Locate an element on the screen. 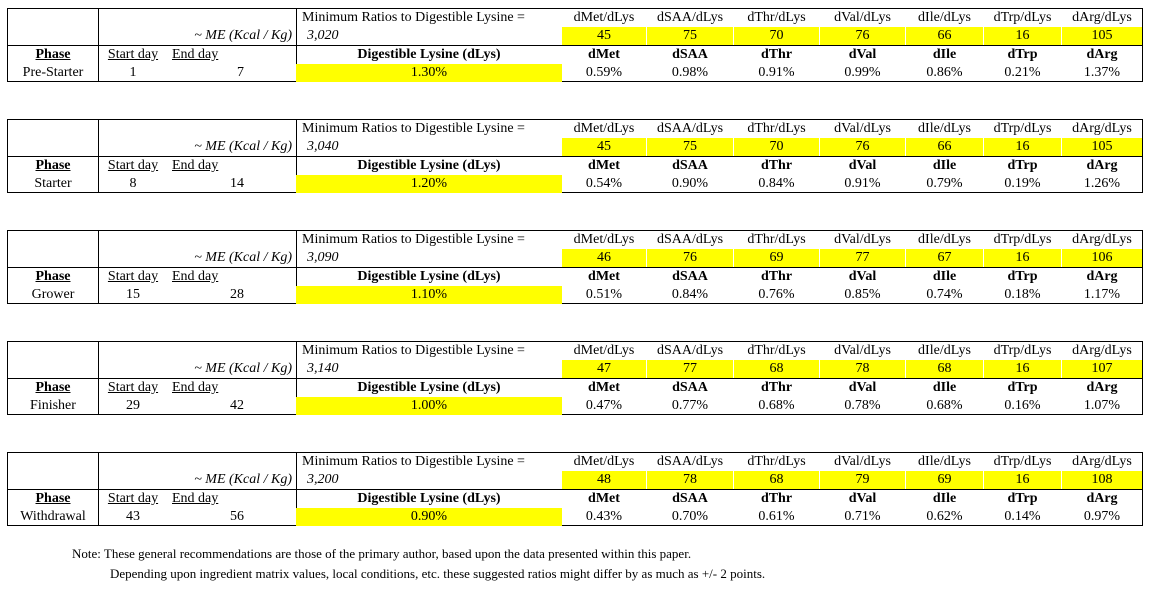 The height and width of the screenshot is (592, 1152). aa-value: 1.07% is located at coordinates (1102, 405).